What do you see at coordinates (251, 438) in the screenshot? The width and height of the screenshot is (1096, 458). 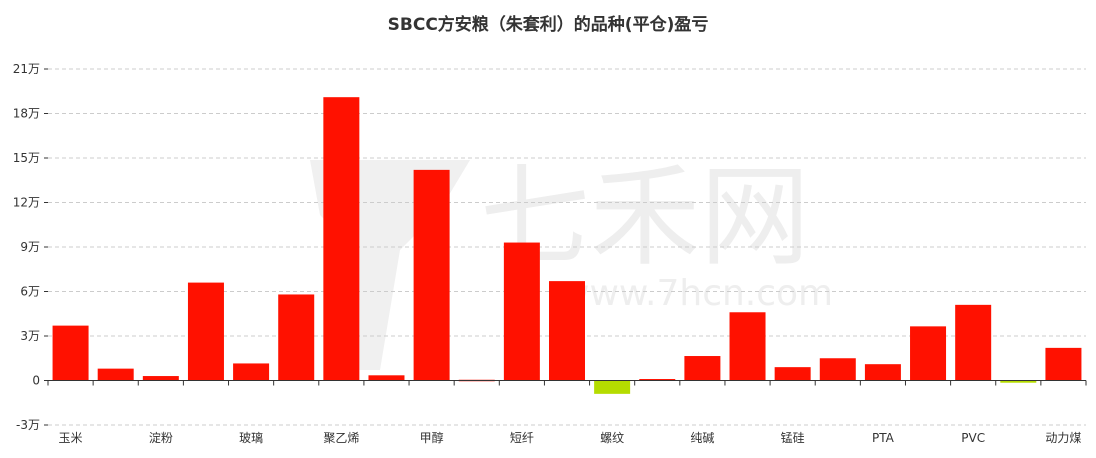 I see `x-tick-label: 玻璃` at bounding box center [251, 438].